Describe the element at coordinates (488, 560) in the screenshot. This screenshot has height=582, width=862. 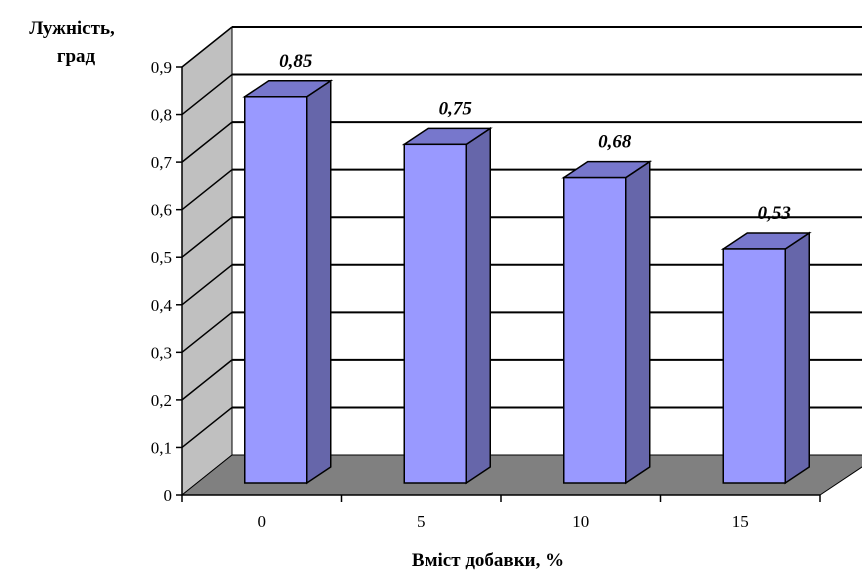
I see `x-axis-title: Вміст добавки, %` at that location.